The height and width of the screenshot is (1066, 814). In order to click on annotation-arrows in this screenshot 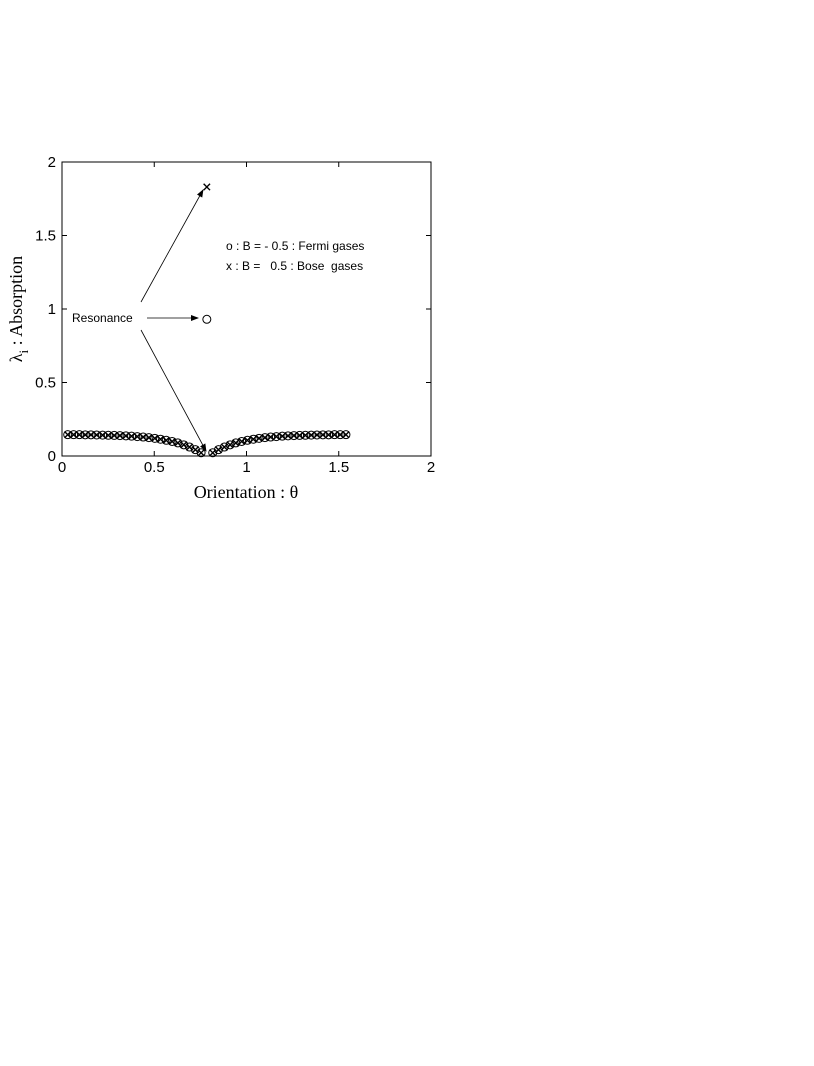, I will do `click(173, 320)`.